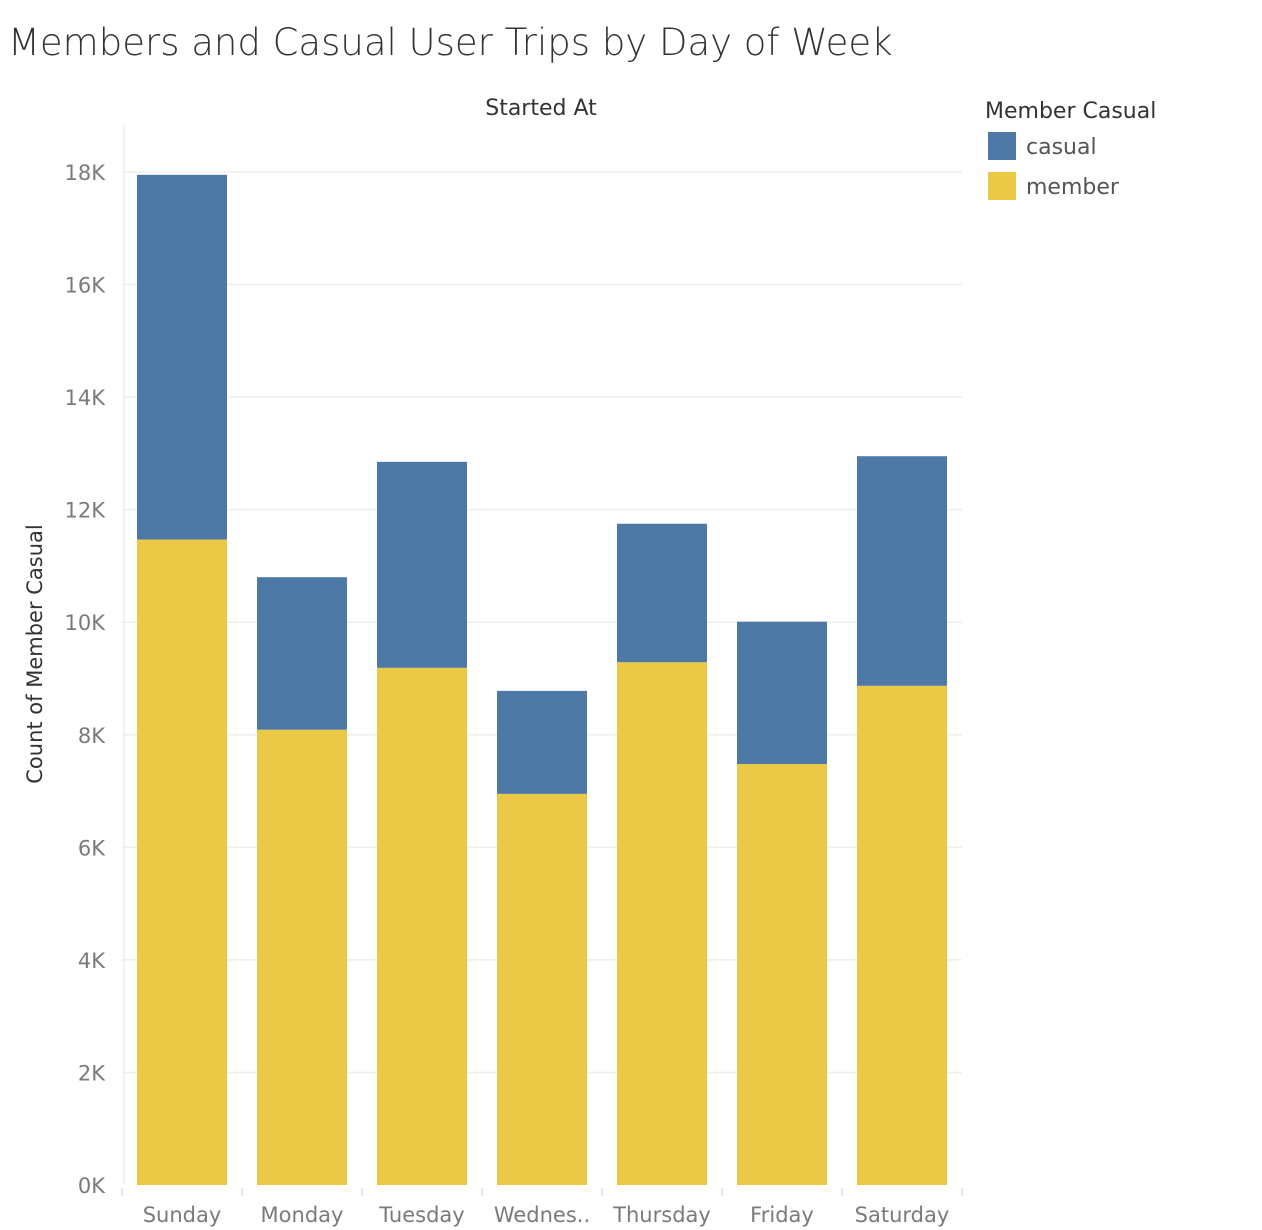 The height and width of the screenshot is (1230, 1262). I want to click on x-tick-label: Friday, so click(782, 1215).